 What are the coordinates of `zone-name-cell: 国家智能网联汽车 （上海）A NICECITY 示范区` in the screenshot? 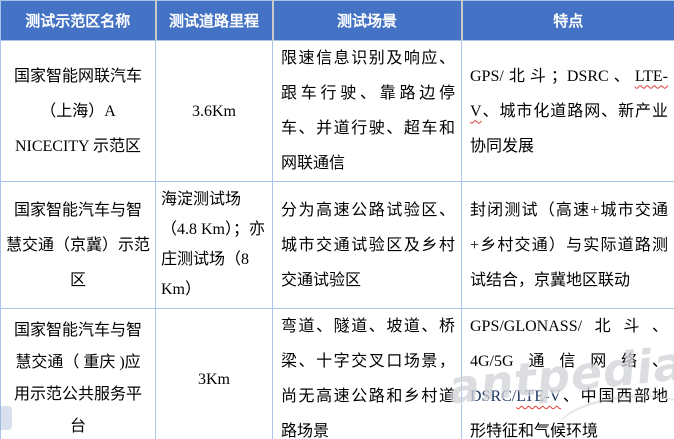 It's located at (78, 111).